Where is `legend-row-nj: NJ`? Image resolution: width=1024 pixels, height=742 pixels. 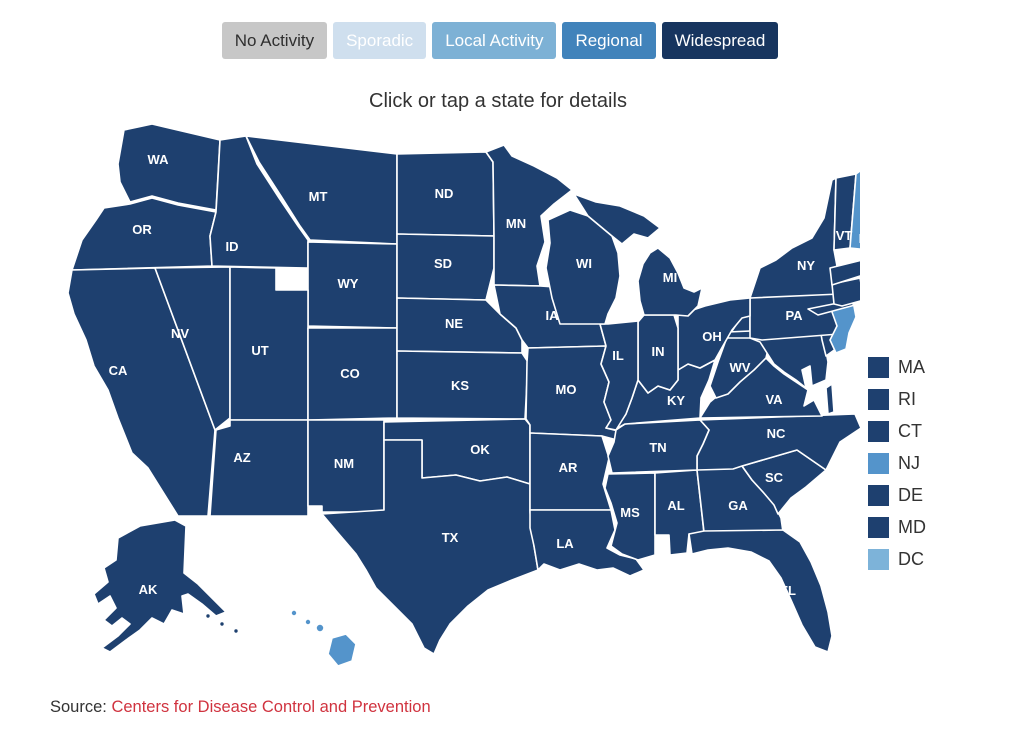 legend-row-nj: NJ is located at coordinates (897, 463).